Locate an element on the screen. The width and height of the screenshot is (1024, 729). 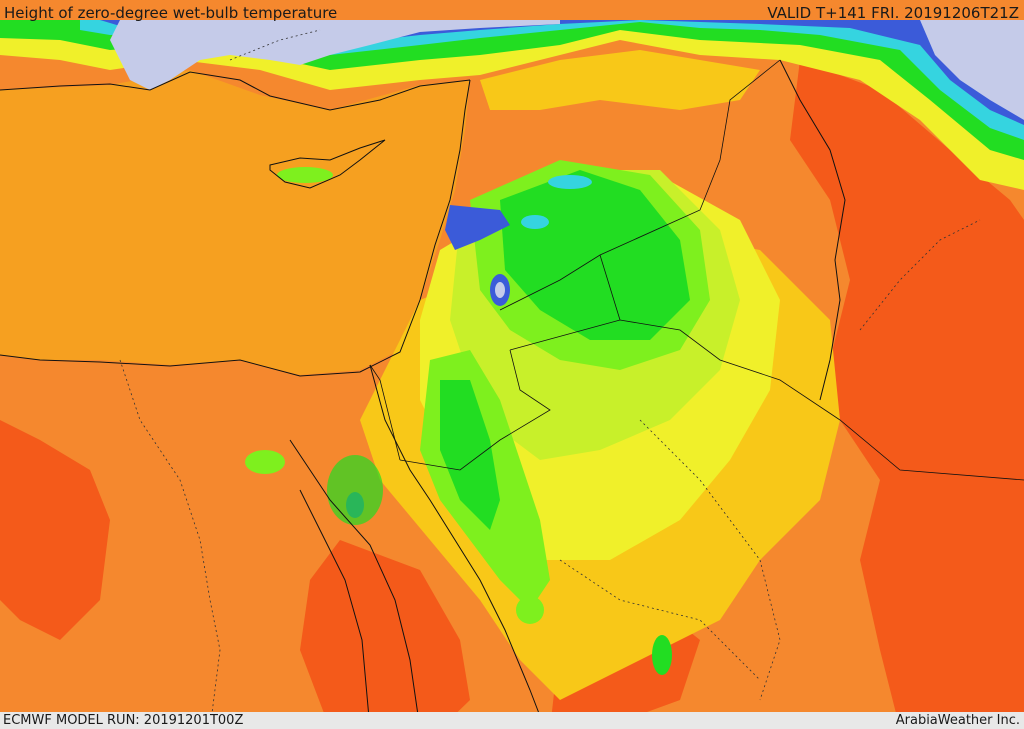
green-zone is located at coordinates (595, 255).